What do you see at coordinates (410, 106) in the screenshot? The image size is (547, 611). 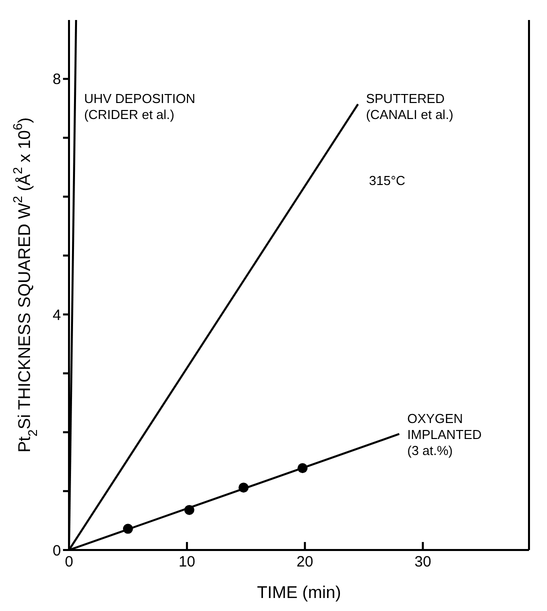 I see `series-label: SPUTTERED (CANALI et al.)` at bounding box center [410, 106].